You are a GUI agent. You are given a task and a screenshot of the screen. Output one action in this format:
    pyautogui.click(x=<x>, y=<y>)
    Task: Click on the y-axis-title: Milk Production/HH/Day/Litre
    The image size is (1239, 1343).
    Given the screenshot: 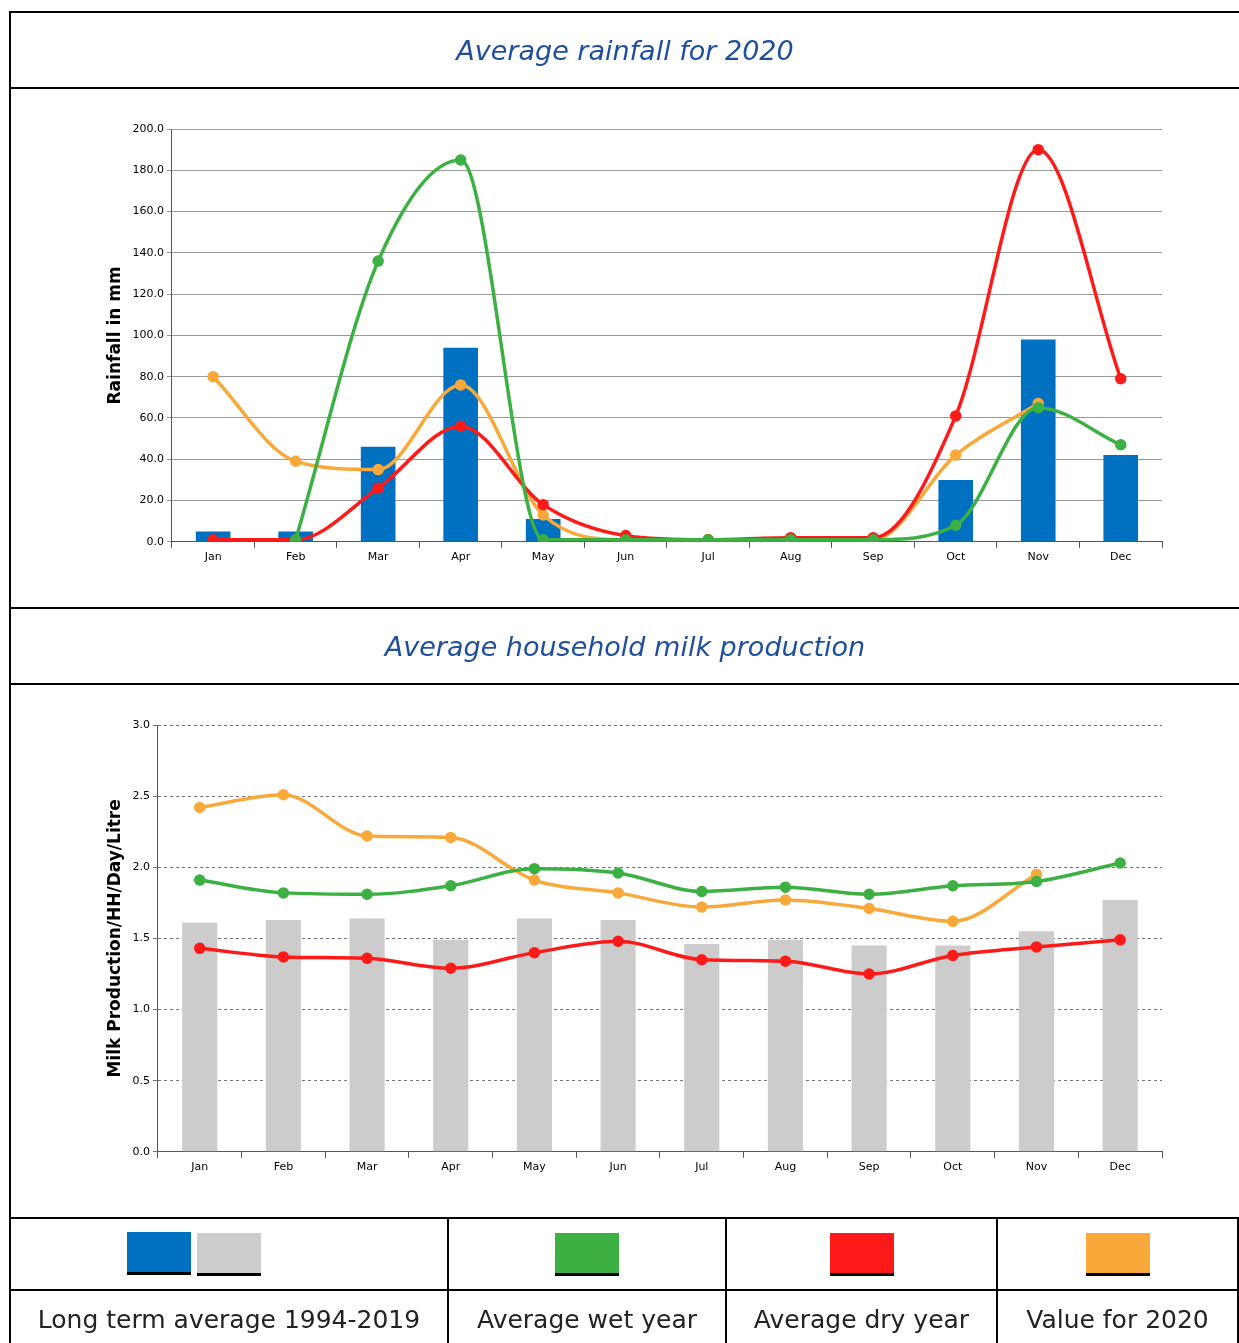 What is the action you would take?
    pyautogui.click(x=113, y=938)
    